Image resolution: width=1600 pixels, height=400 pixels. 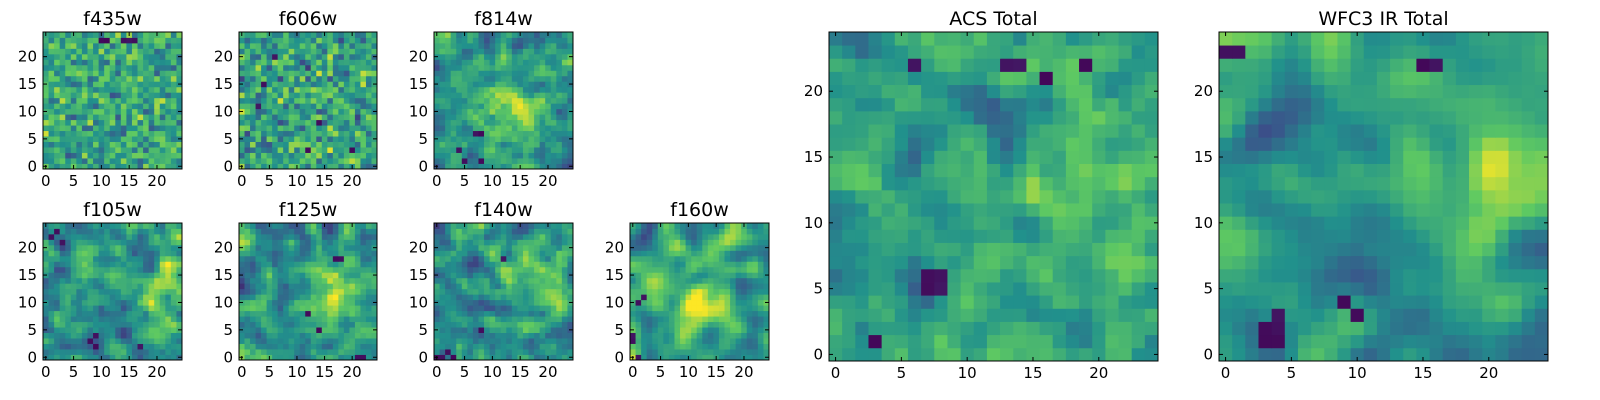 What do you see at coordinates (503, 291) in the screenshot?
I see `plot-frame` at bounding box center [503, 291].